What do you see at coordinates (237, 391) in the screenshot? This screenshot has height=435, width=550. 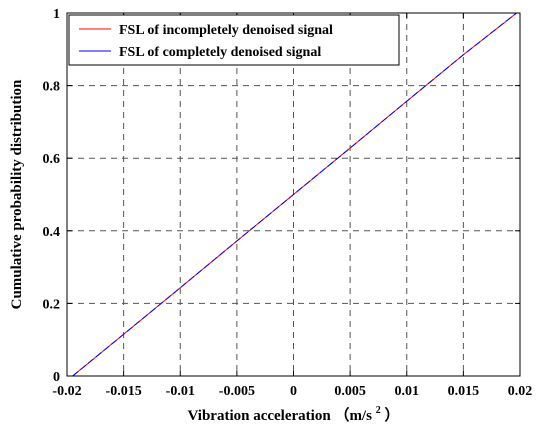 I see `x-tick-label: -0.005` at bounding box center [237, 391].